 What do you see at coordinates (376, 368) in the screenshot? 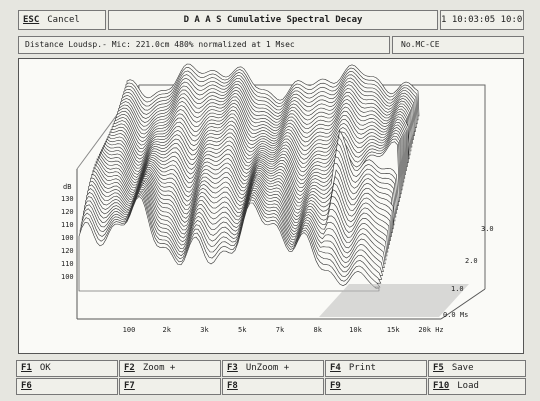
I see `f4-print-button: F4 Print` at bounding box center [376, 368].